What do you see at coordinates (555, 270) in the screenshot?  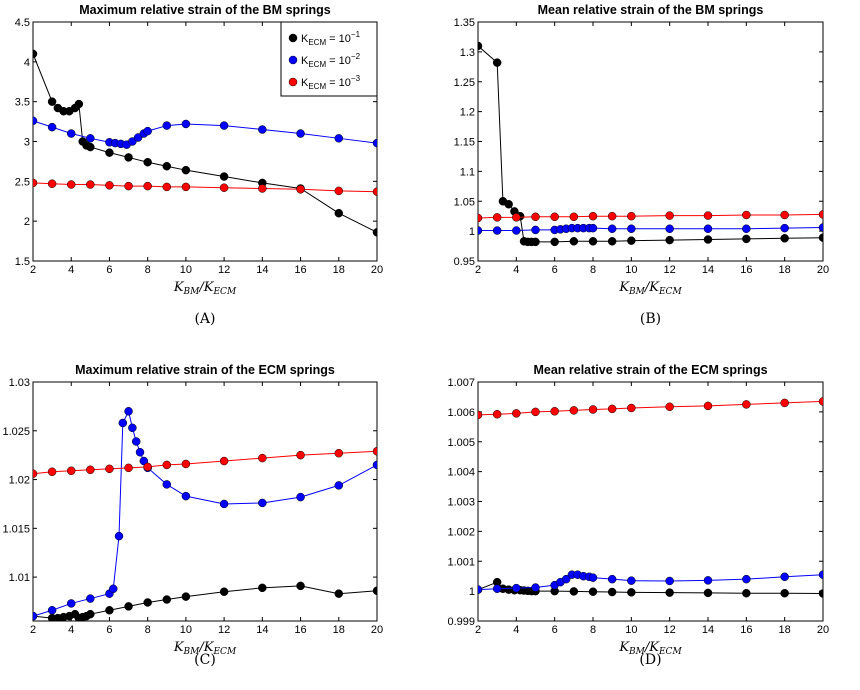 I see `x-tick-label: 6` at bounding box center [555, 270].